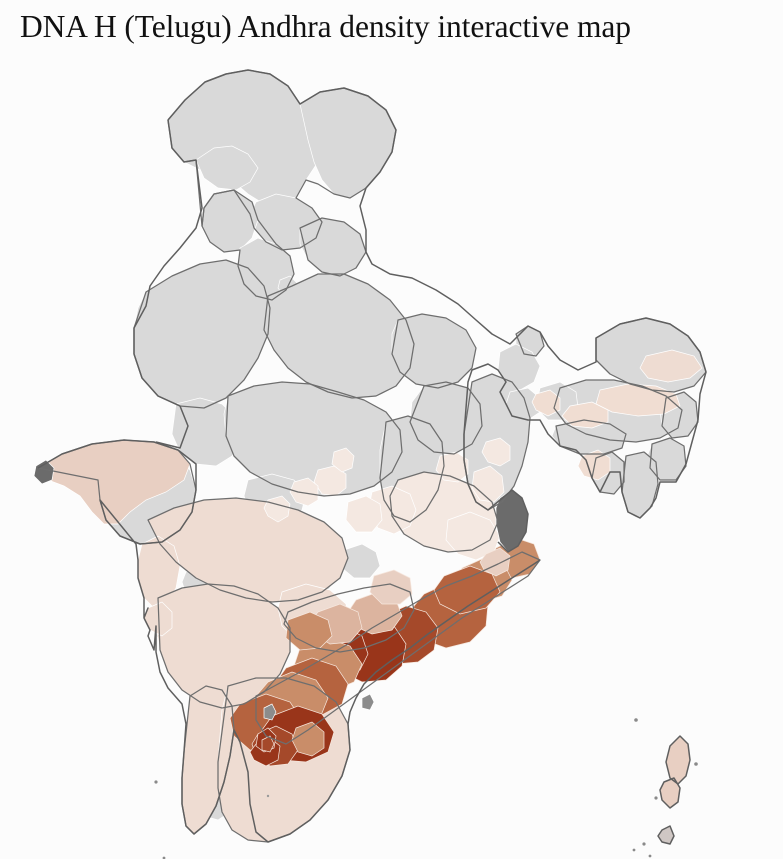 The image size is (783, 859). I want to click on state-border-jharkhand, so click(446, 418).